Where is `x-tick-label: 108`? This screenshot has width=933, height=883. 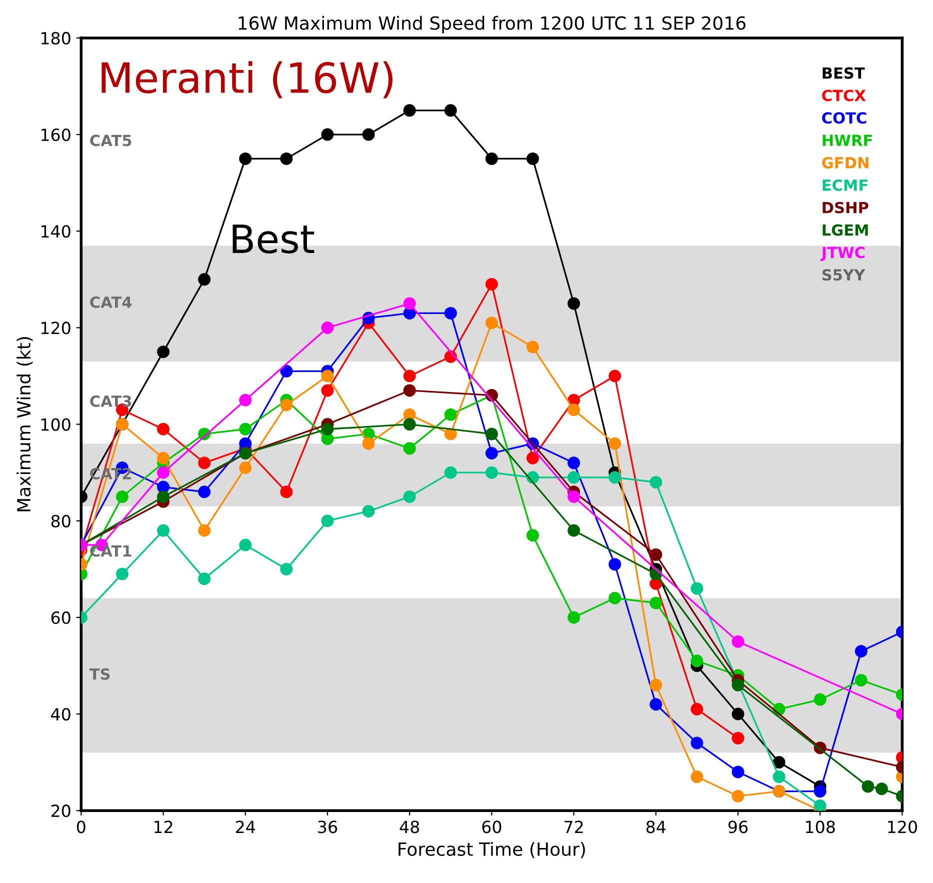
x-tick-label: 108 is located at coordinates (820, 827).